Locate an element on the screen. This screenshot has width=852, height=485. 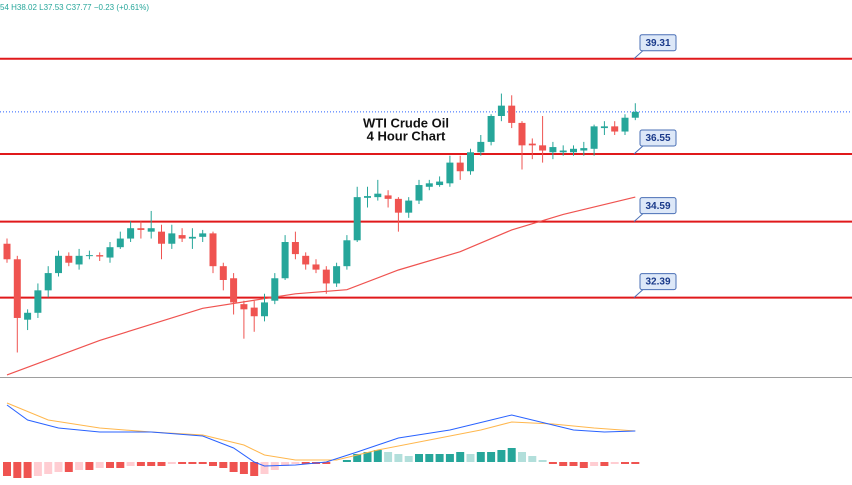
level-label: 32.39 is located at coordinates (657, 282).